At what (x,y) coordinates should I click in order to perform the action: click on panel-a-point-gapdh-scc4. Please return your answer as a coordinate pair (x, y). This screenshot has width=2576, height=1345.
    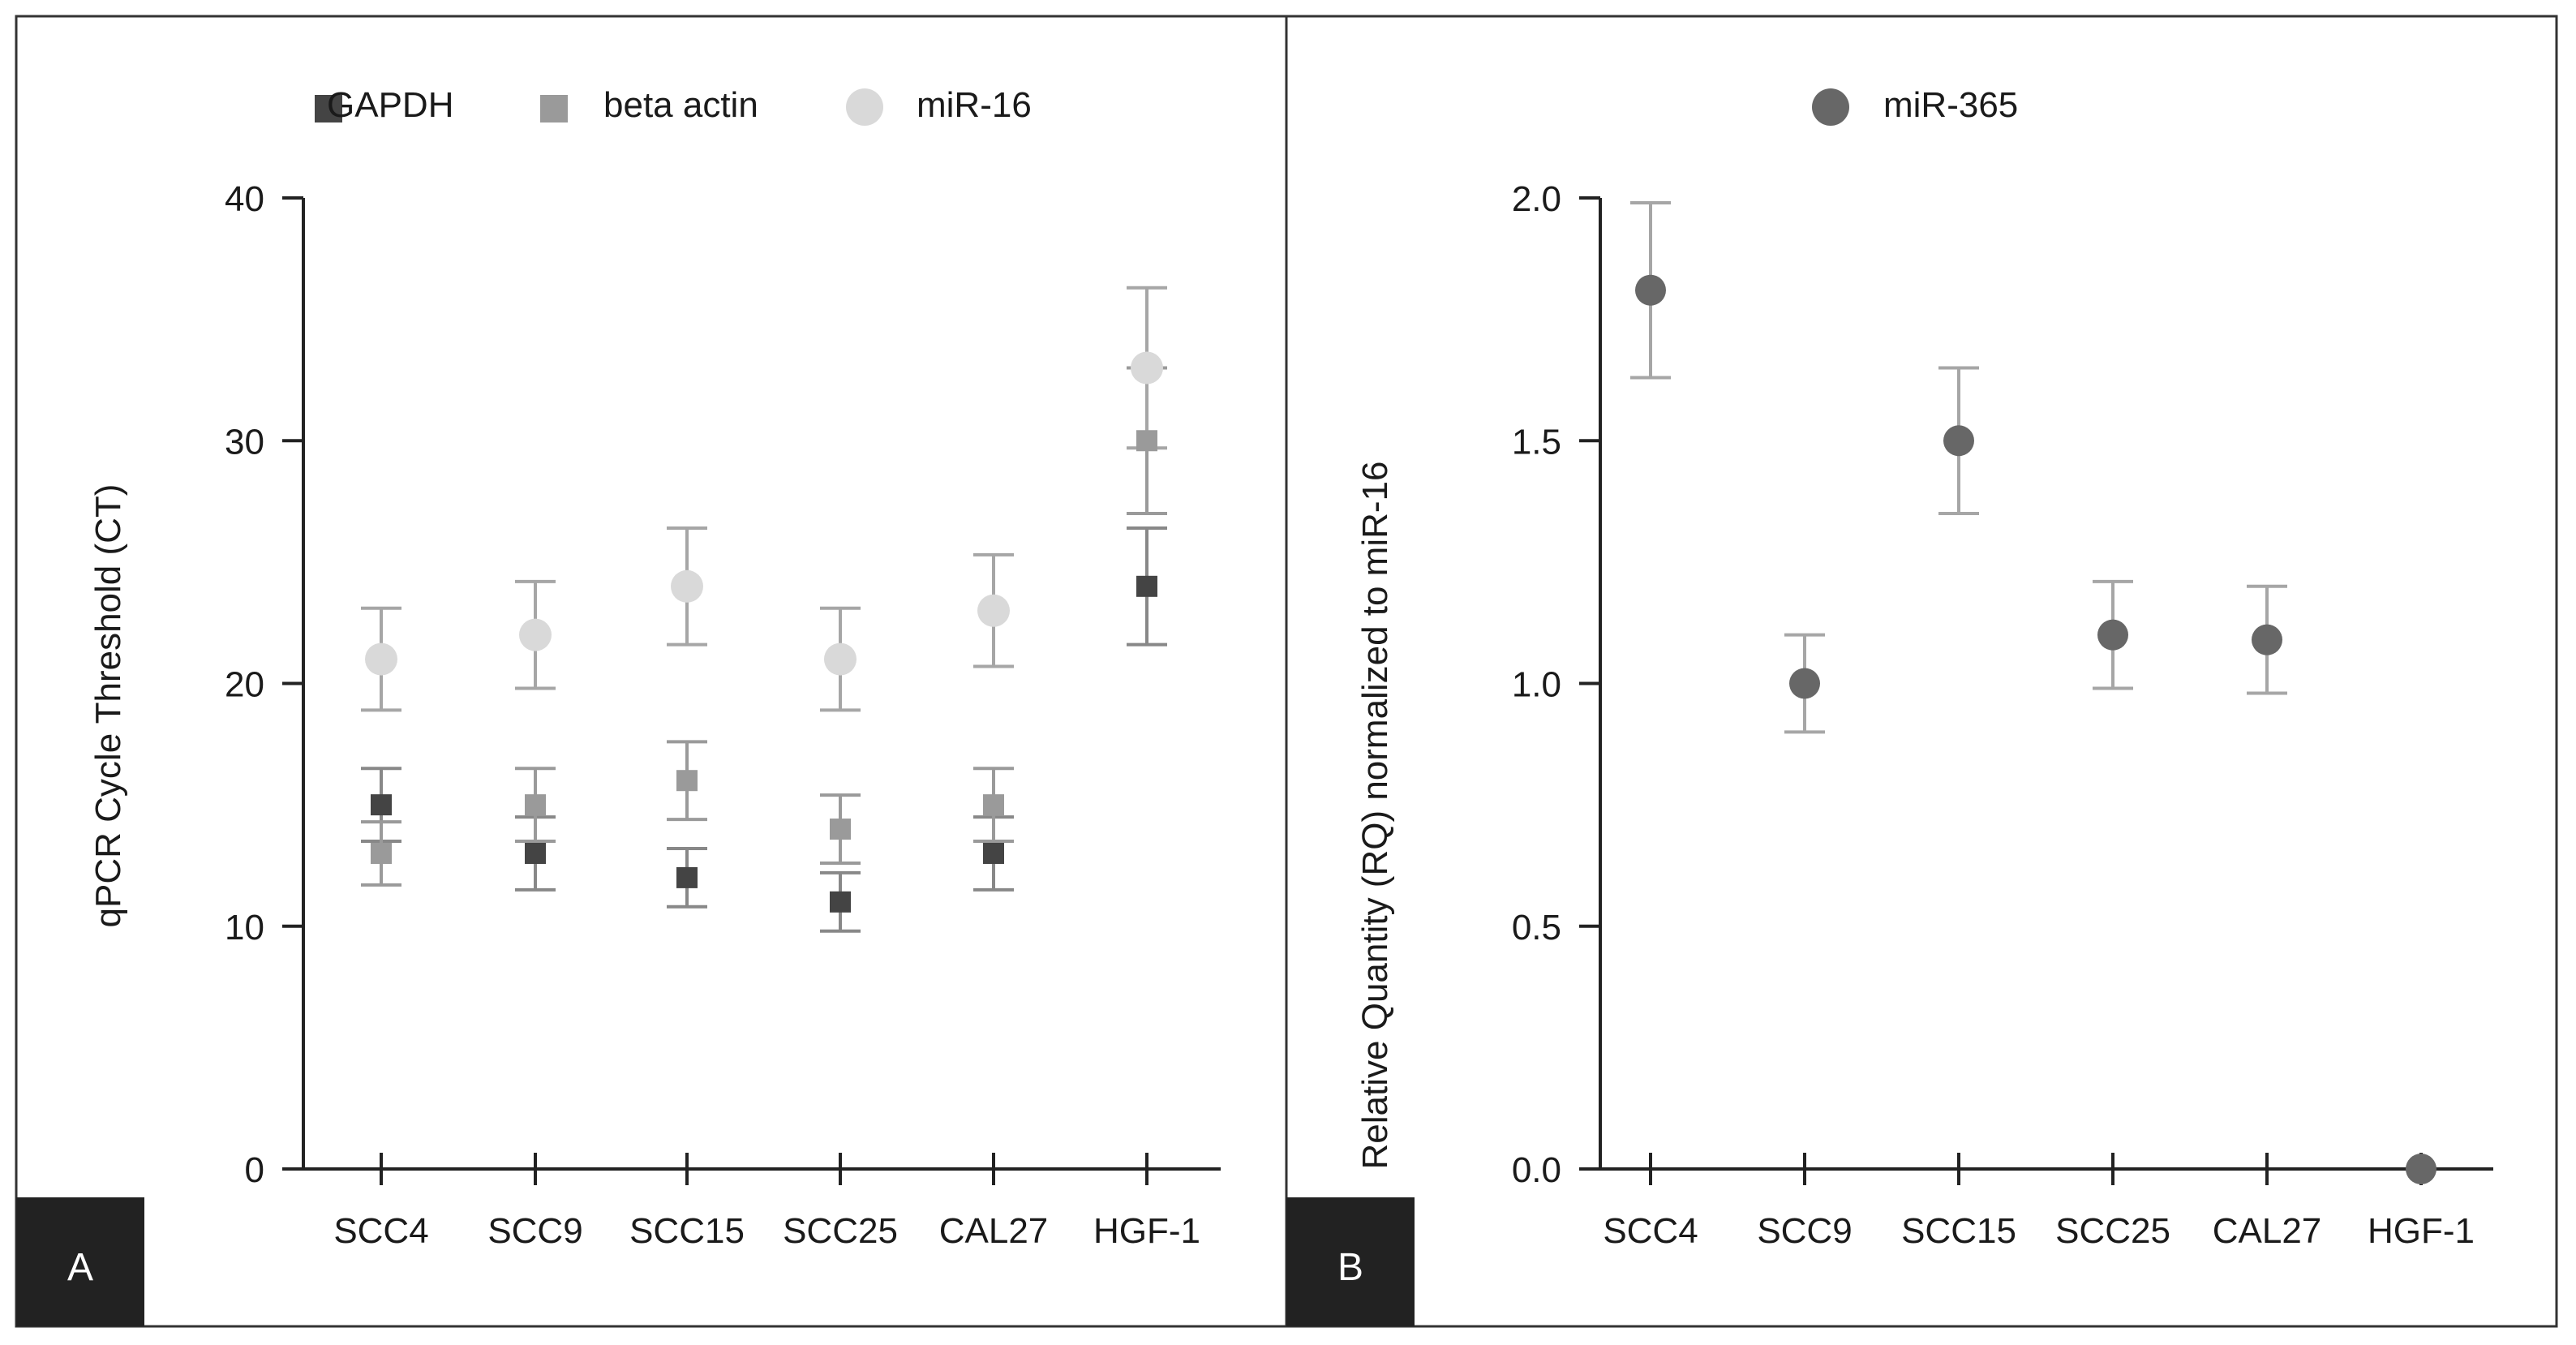
    Looking at the image, I should click on (381, 805).